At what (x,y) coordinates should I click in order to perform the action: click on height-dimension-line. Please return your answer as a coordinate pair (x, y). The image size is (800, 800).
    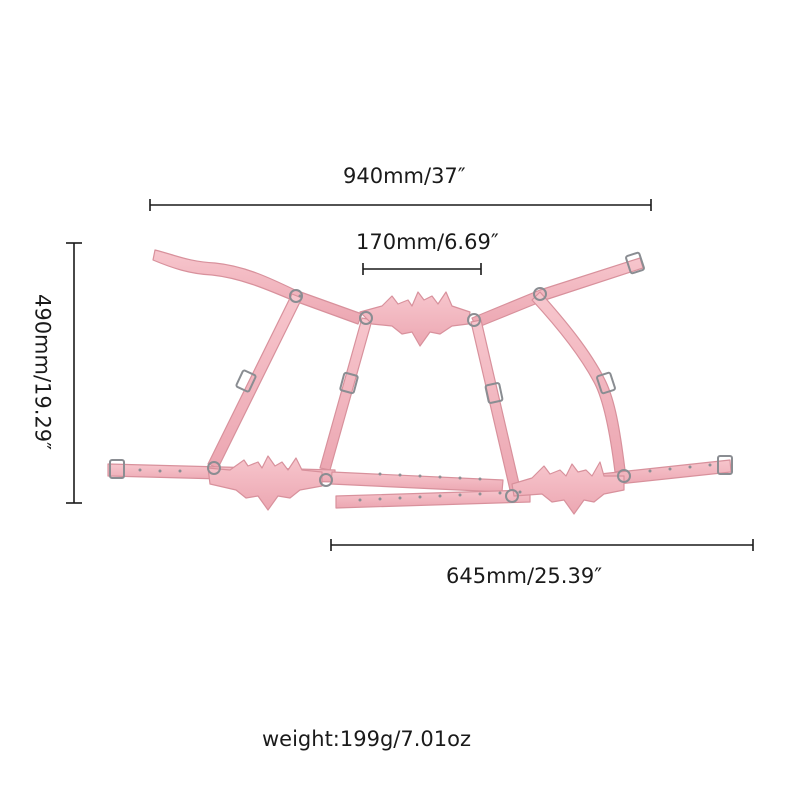
    Looking at the image, I should click on (74, 373).